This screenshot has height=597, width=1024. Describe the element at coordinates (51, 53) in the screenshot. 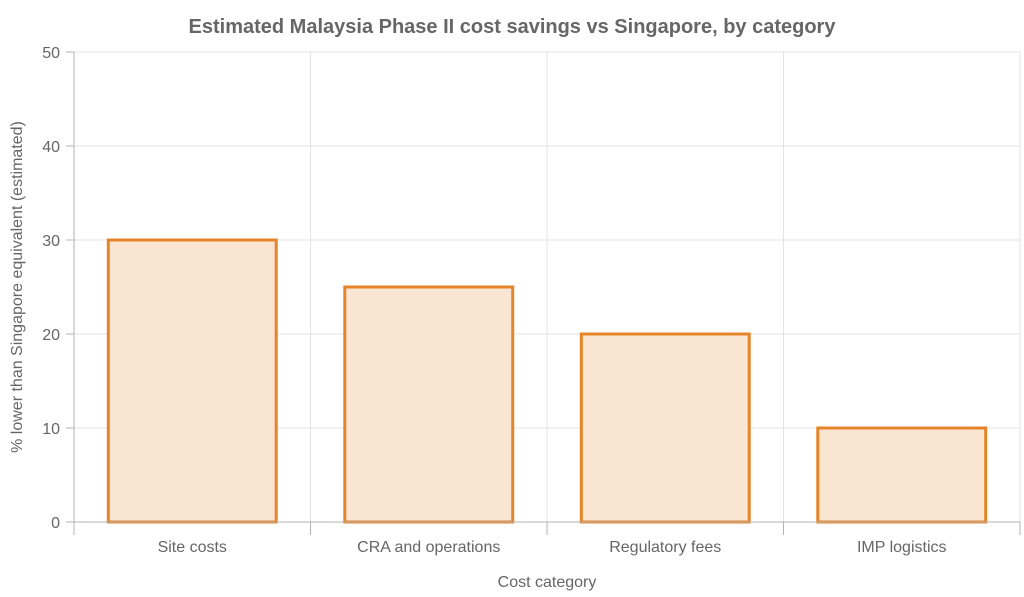

I see `y-tick-label: 50` at that location.